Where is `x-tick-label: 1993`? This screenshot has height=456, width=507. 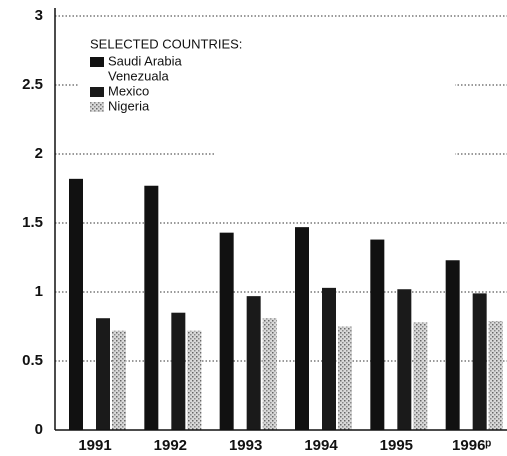 x-tick-label: 1993 is located at coordinates (245, 445).